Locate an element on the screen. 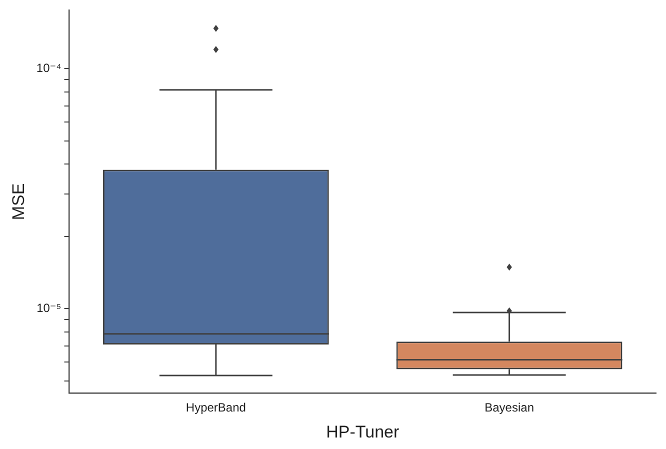 The height and width of the screenshot is (449, 666). x-tick-label: HyperBand is located at coordinates (216, 407).